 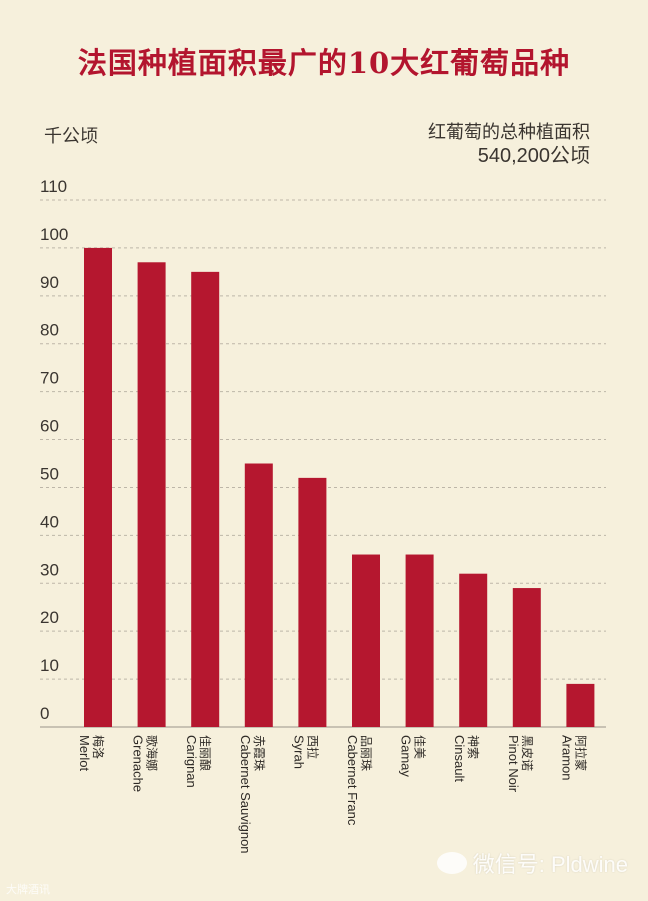 What do you see at coordinates (49, 282) in the screenshot?
I see `y-tick-label: 90` at bounding box center [49, 282].